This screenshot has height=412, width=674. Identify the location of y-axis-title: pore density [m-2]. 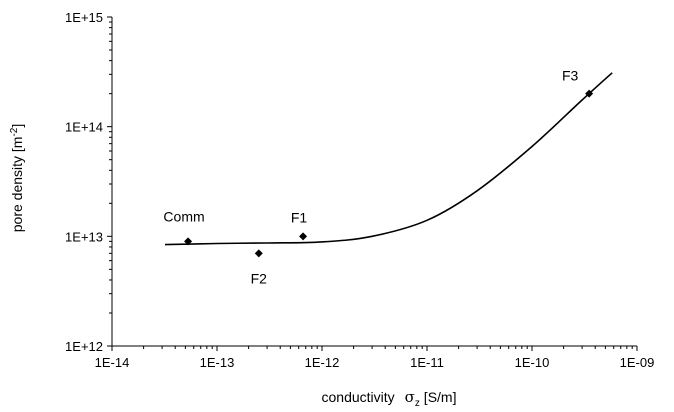
(17, 178).